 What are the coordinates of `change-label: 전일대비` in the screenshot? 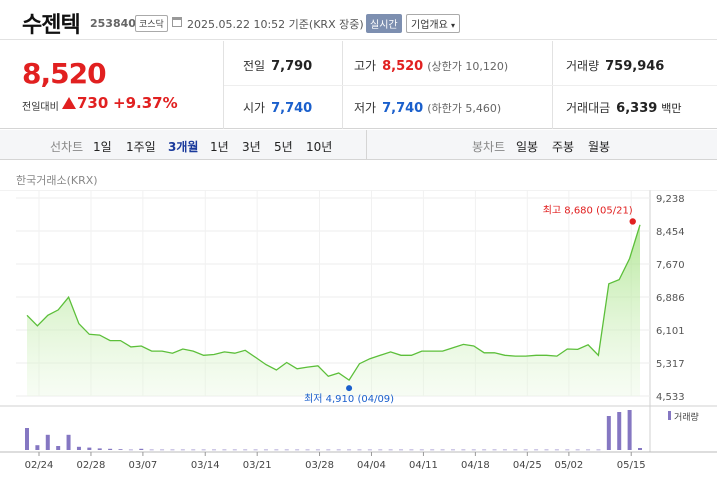 It's located at (40, 107).